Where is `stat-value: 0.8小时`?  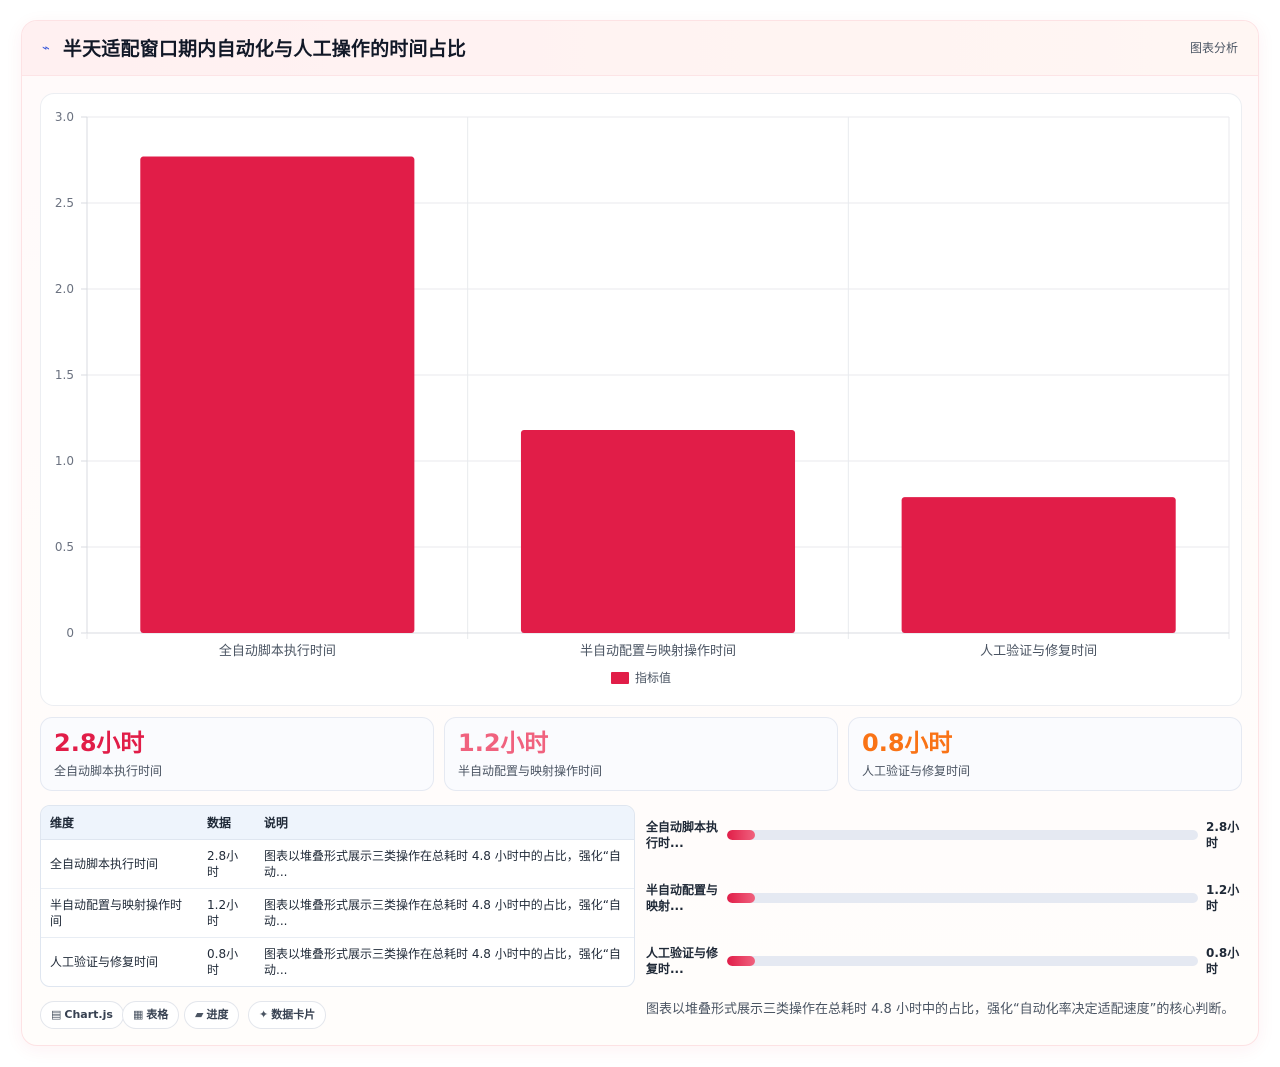 stat-value: 0.8小时 is located at coordinates (907, 743).